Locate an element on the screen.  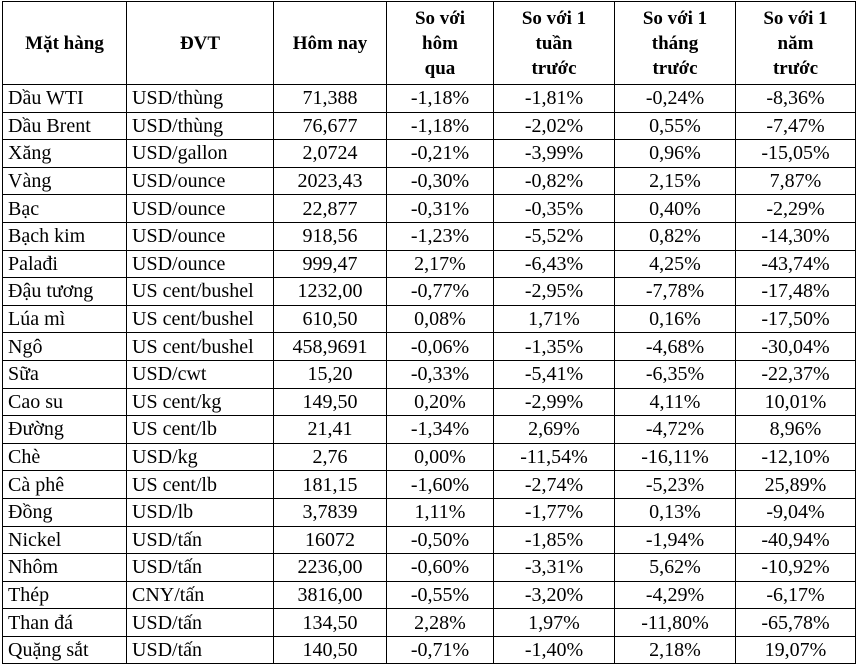
table-cell: -3,99% is located at coordinates (554, 153).